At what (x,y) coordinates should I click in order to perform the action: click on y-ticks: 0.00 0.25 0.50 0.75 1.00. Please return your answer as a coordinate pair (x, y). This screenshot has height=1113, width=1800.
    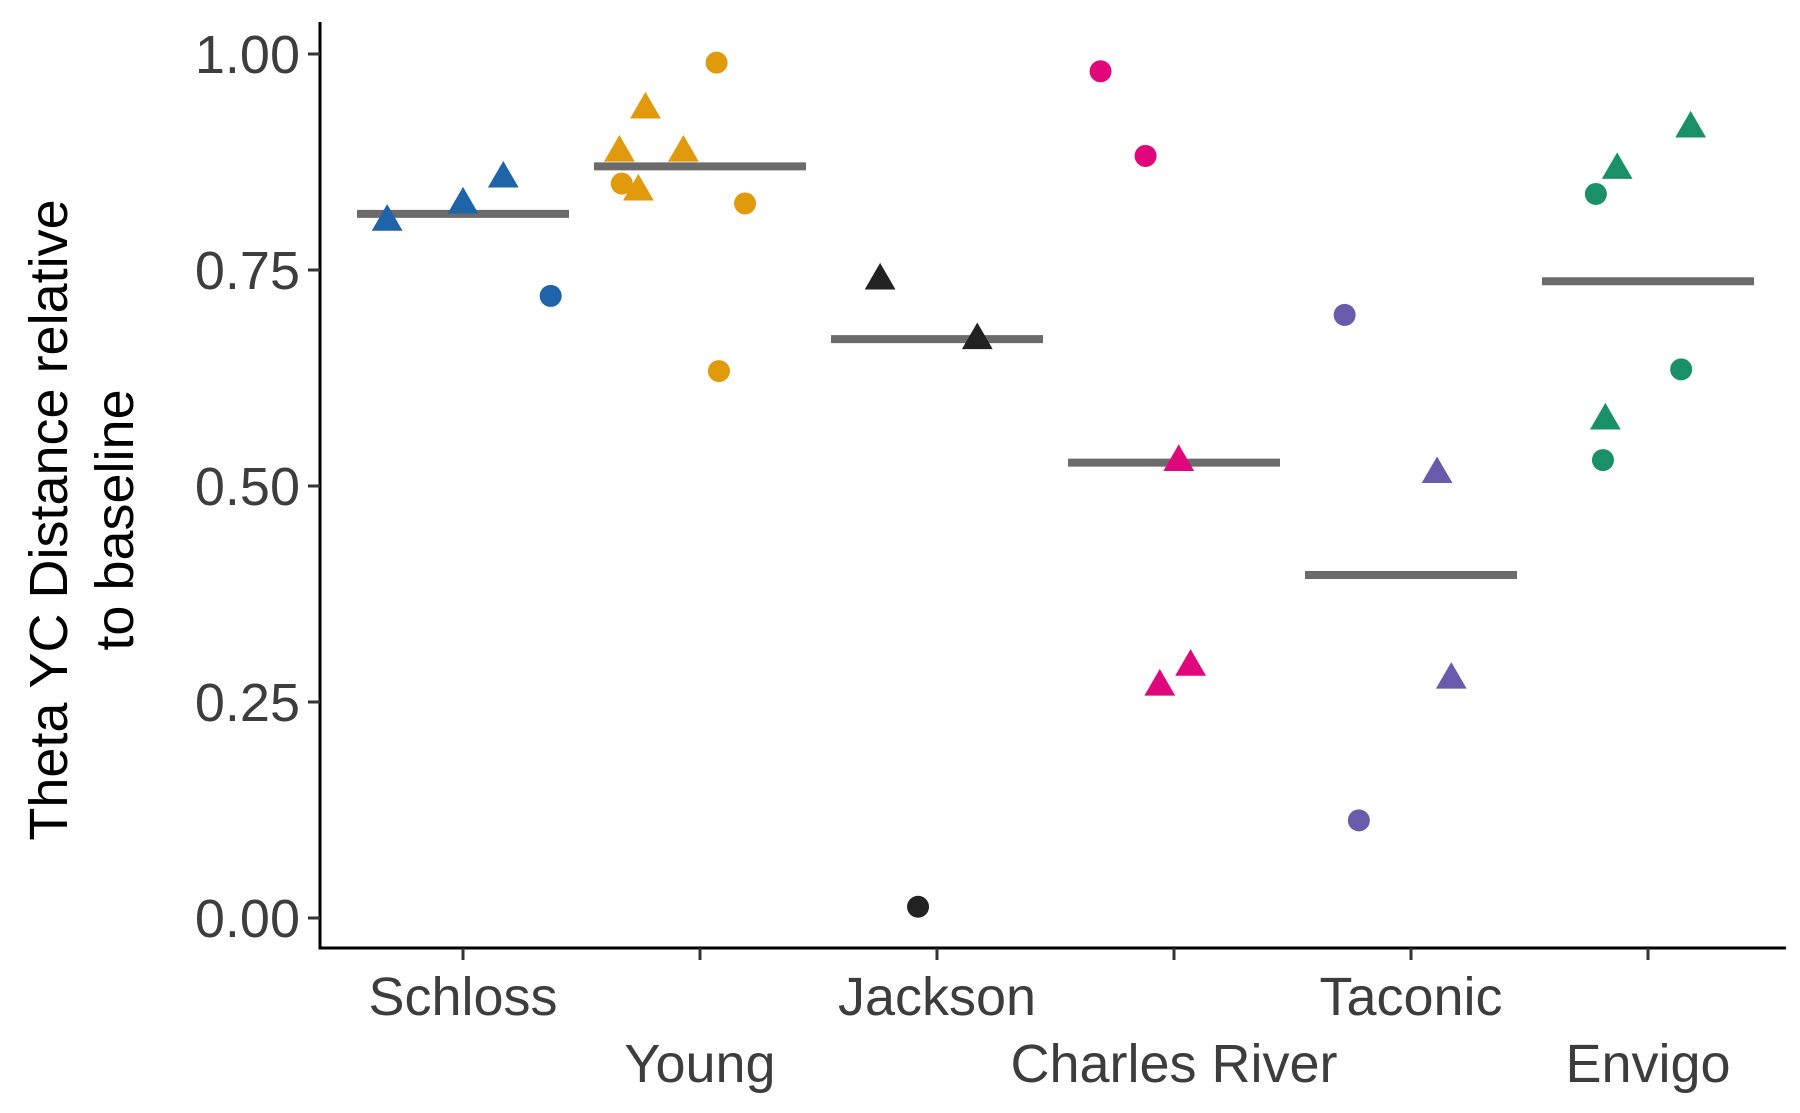
    Looking at the image, I should click on (257, 487).